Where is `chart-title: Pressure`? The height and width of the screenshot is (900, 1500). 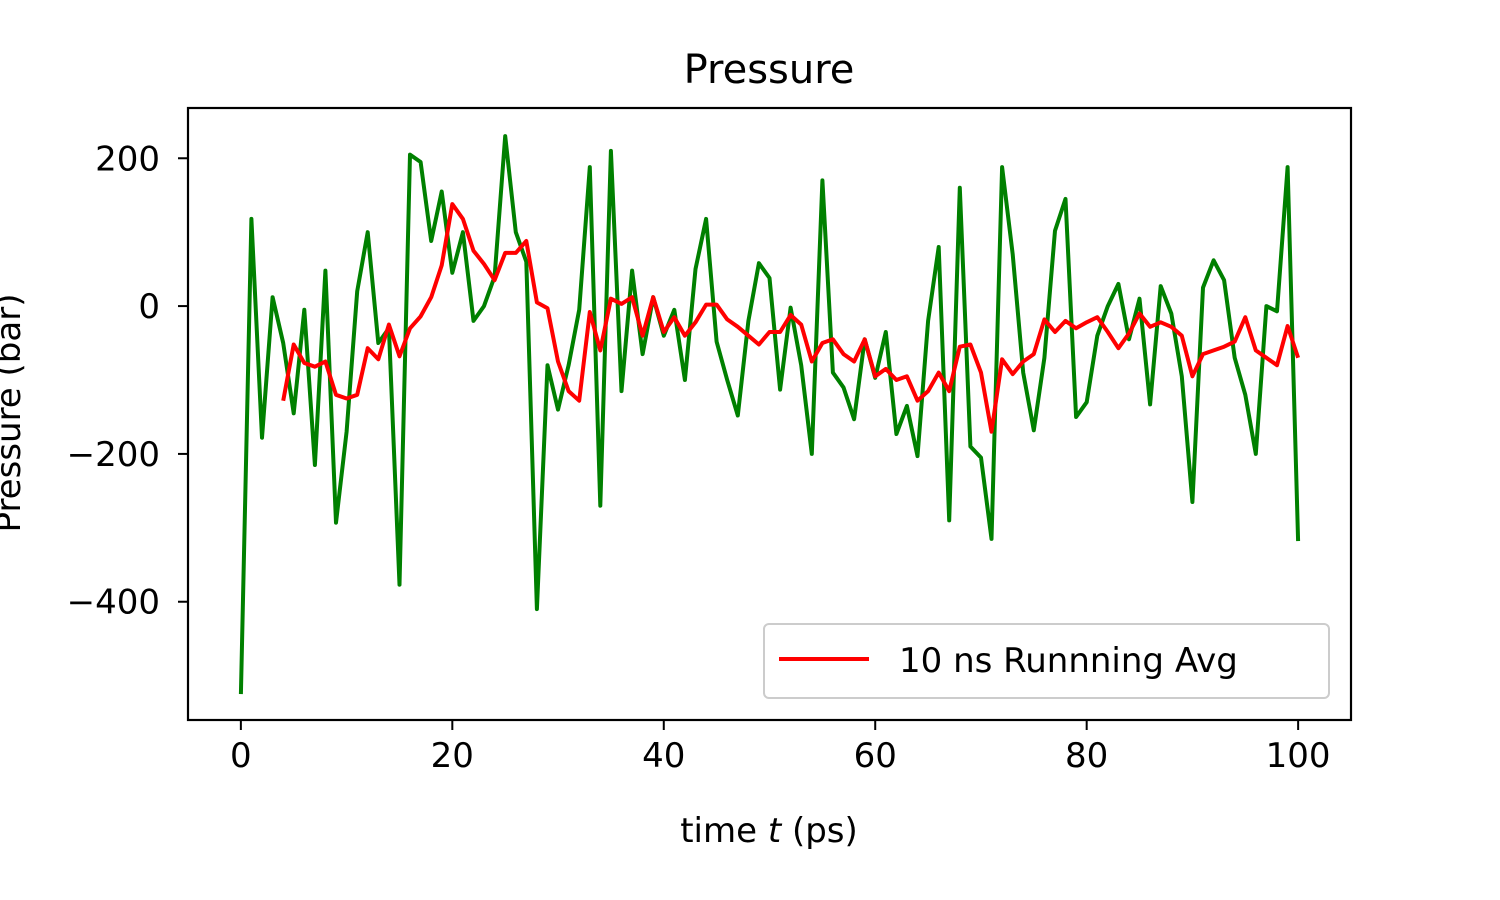
chart-title: Pressure is located at coordinates (769, 70).